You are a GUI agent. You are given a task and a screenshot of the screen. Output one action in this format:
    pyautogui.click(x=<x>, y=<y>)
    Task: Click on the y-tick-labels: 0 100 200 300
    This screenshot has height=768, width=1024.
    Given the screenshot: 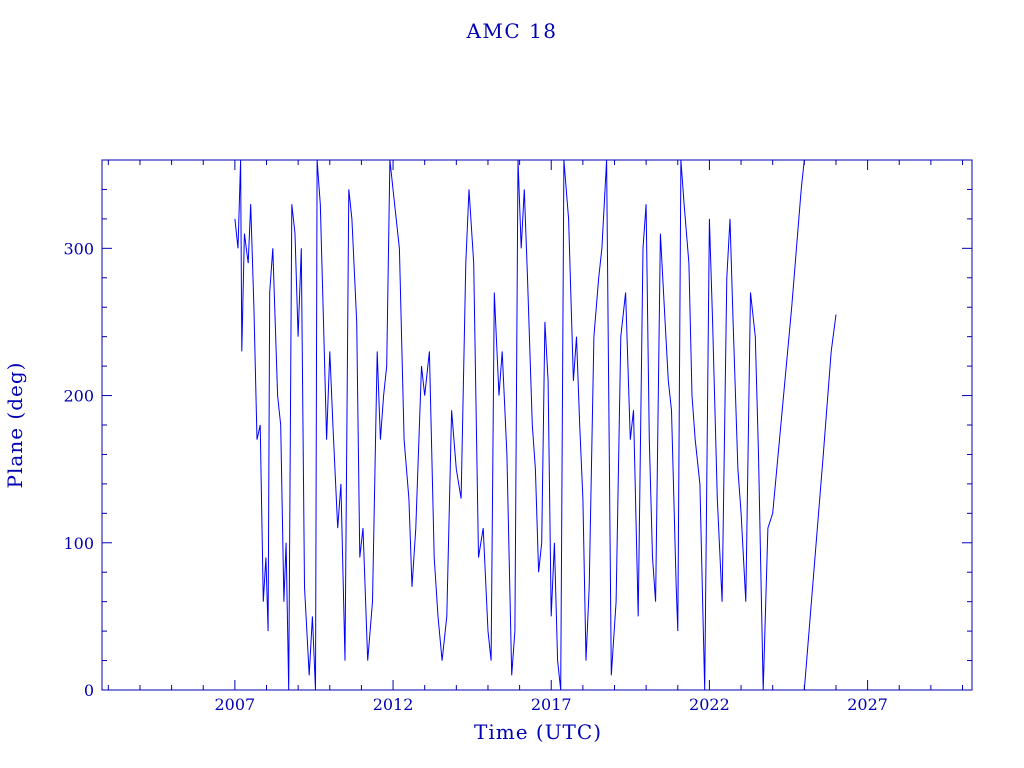 What is the action you would take?
    pyautogui.click(x=78, y=469)
    